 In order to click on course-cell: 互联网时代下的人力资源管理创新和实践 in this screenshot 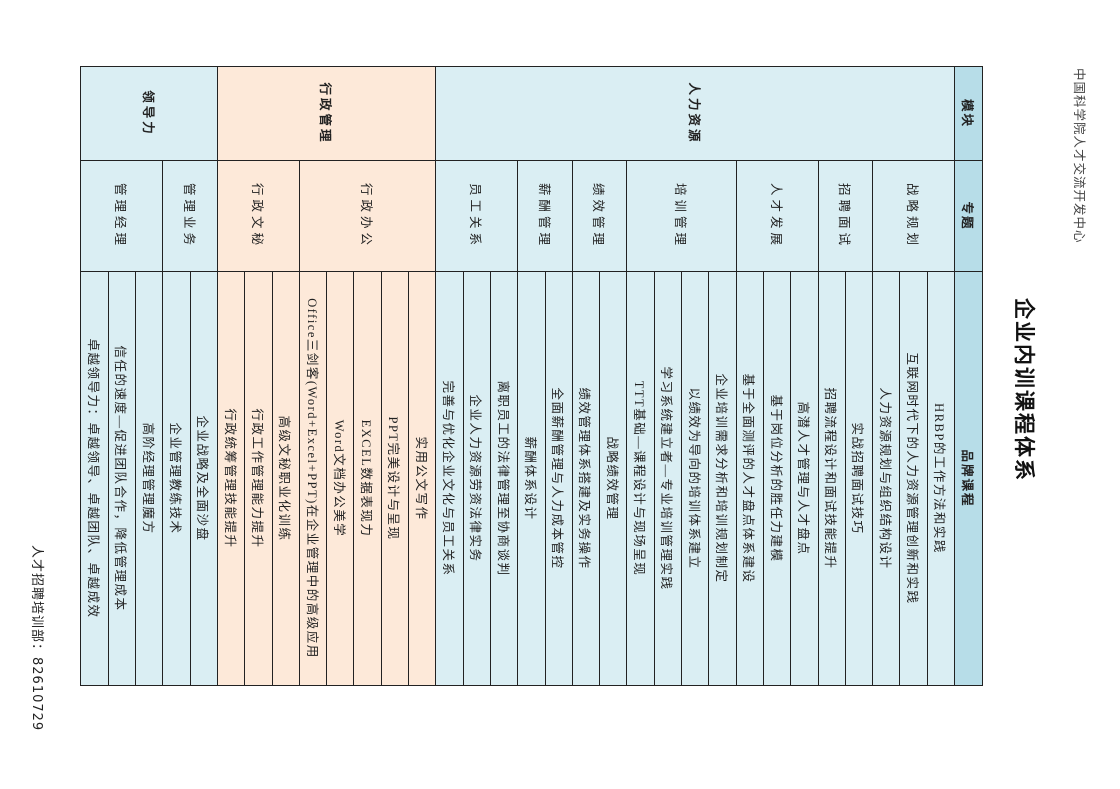, I will do `click(913, 478)`.